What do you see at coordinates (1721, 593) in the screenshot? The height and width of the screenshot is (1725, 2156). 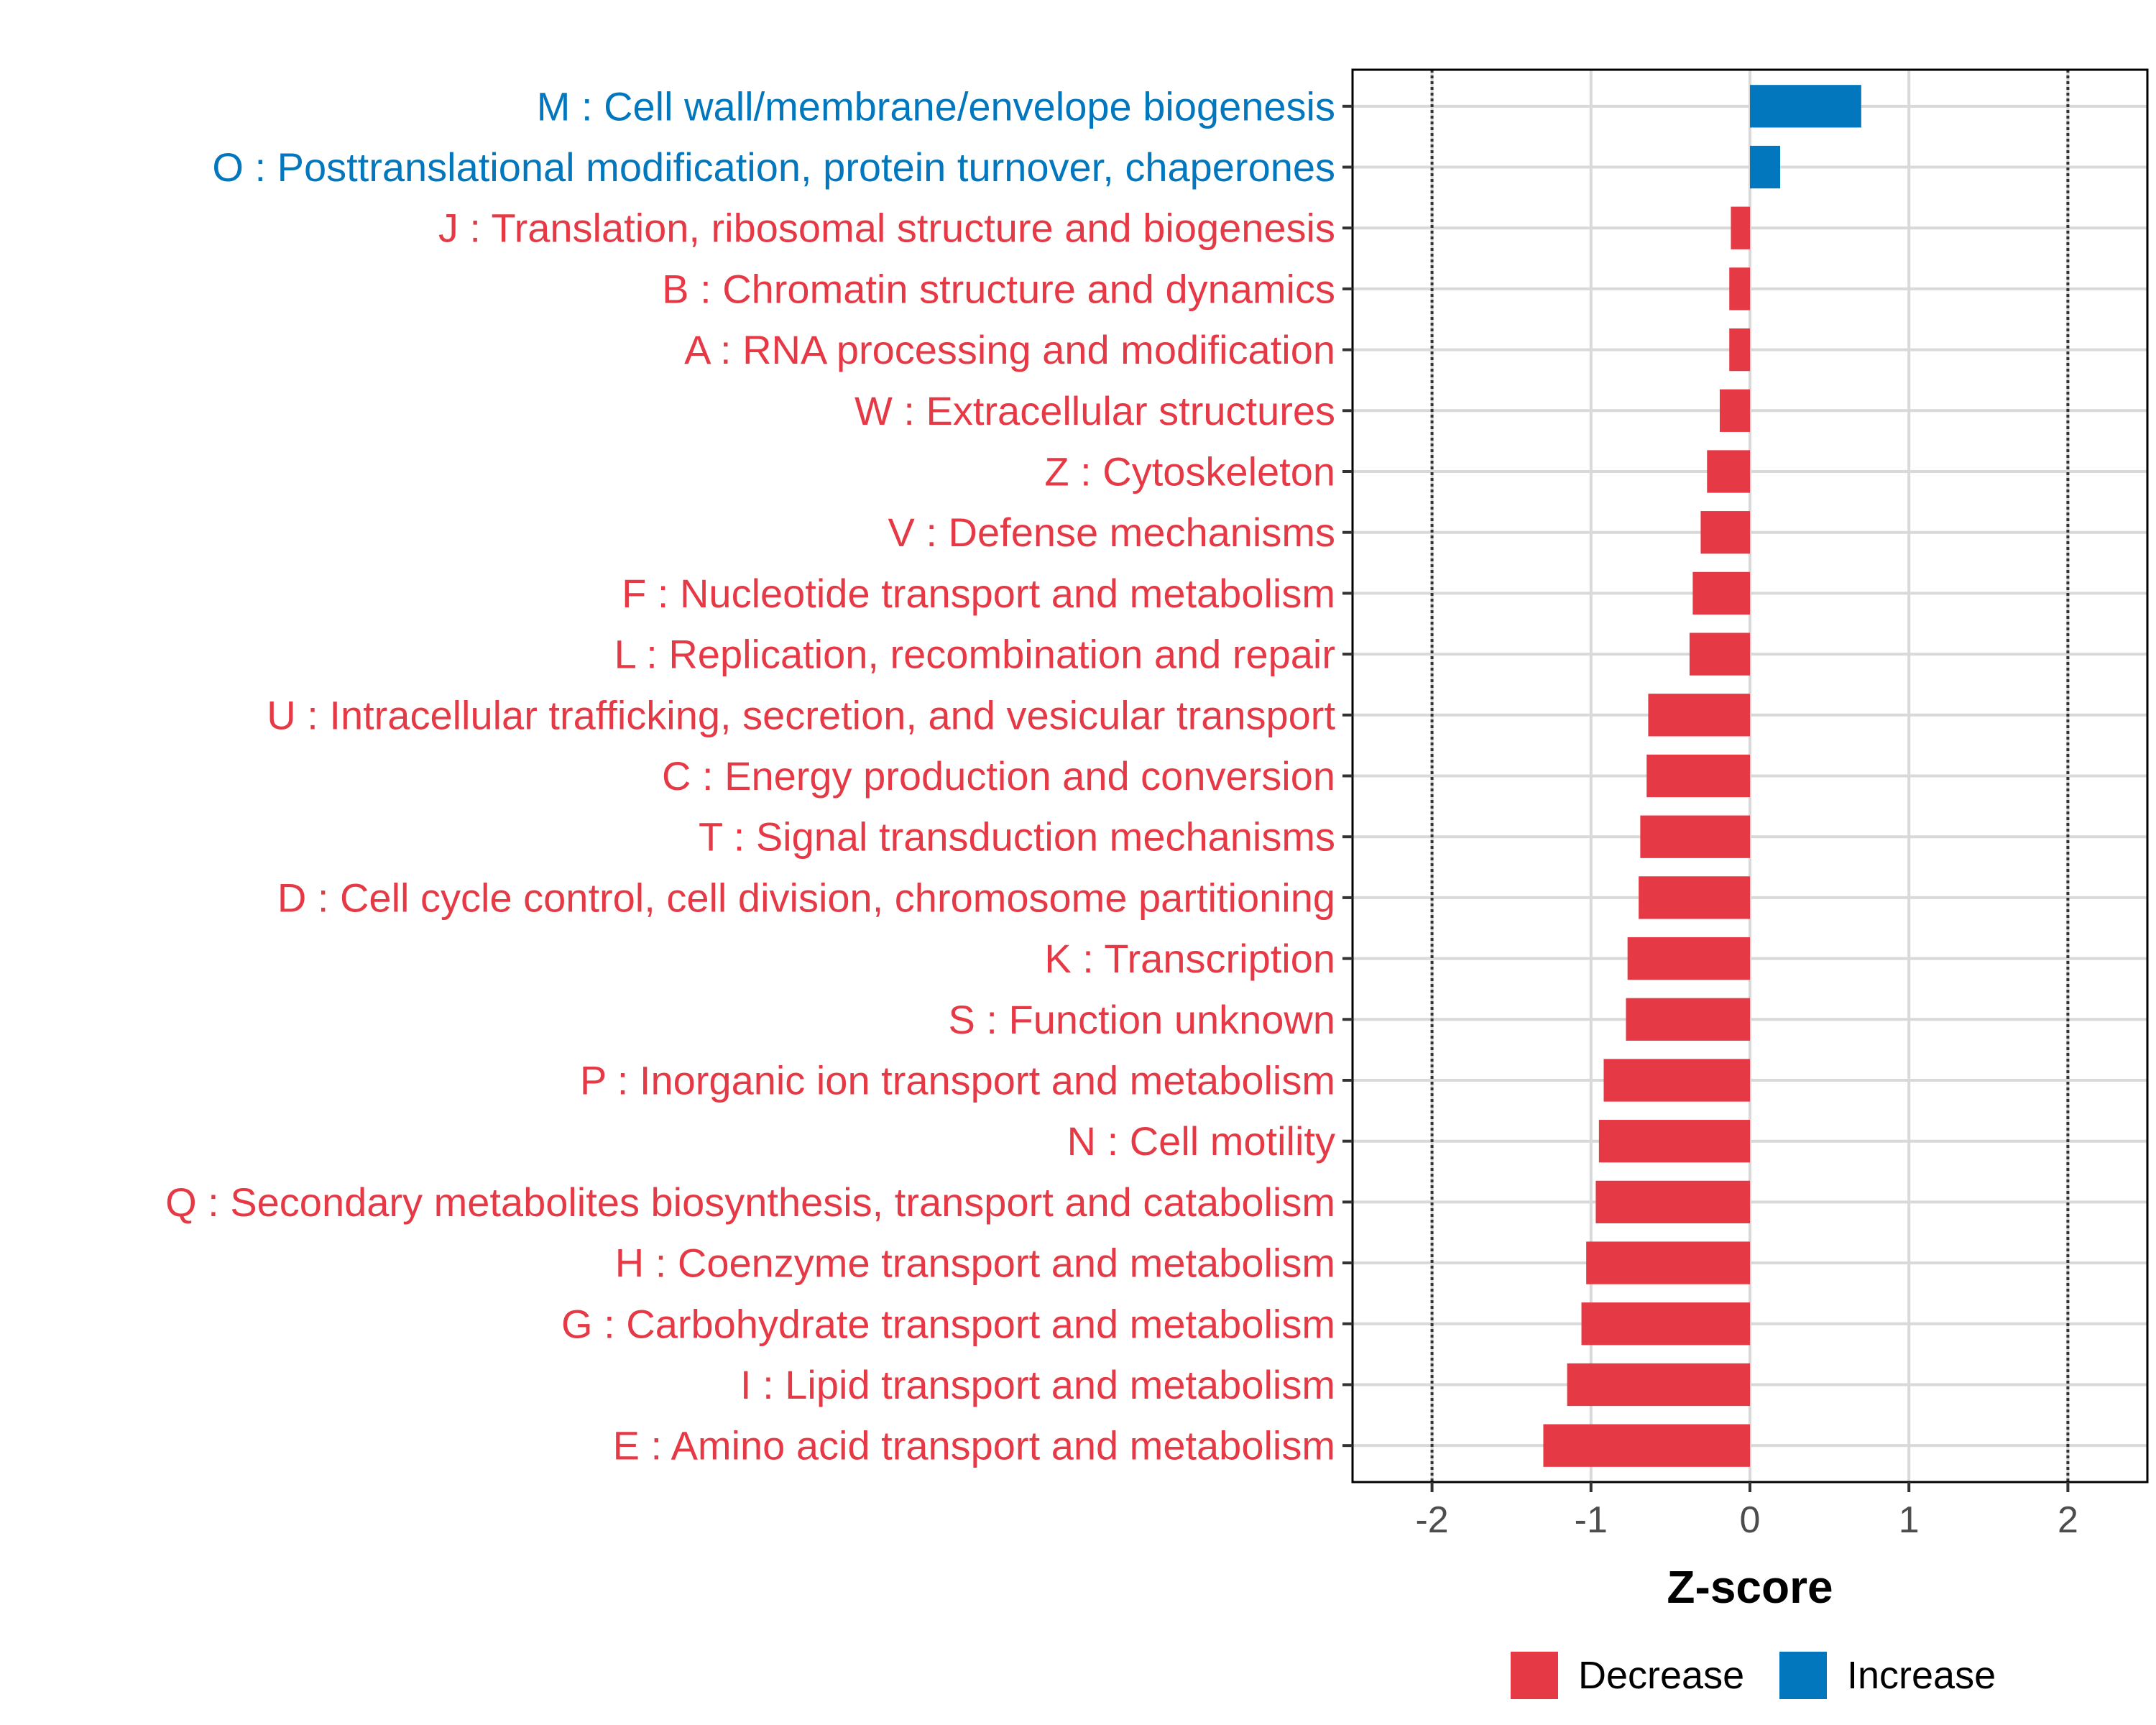 I see `bar-f` at bounding box center [1721, 593].